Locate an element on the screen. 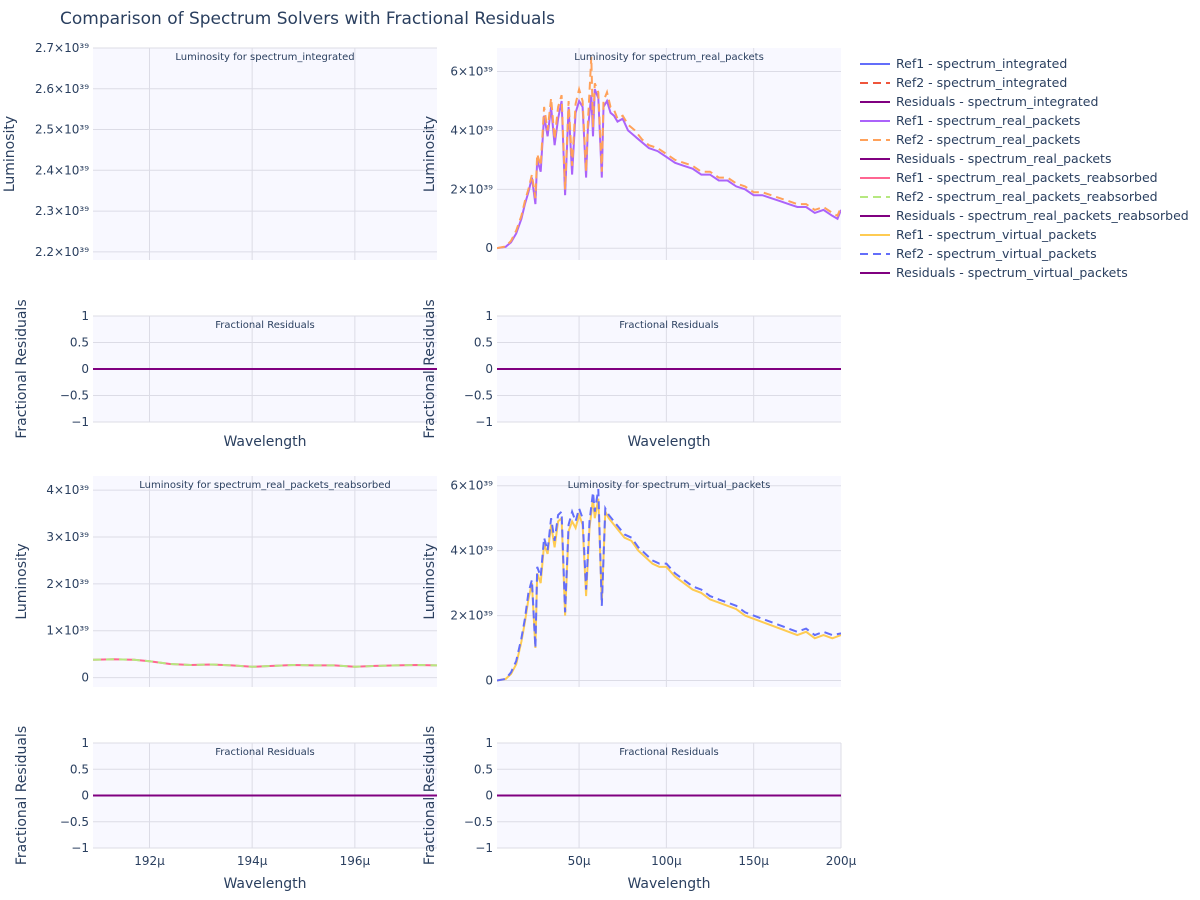 The image size is (1200, 900). legend-item: Residuals - spectrum_integrated is located at coordinates (1024, 101).